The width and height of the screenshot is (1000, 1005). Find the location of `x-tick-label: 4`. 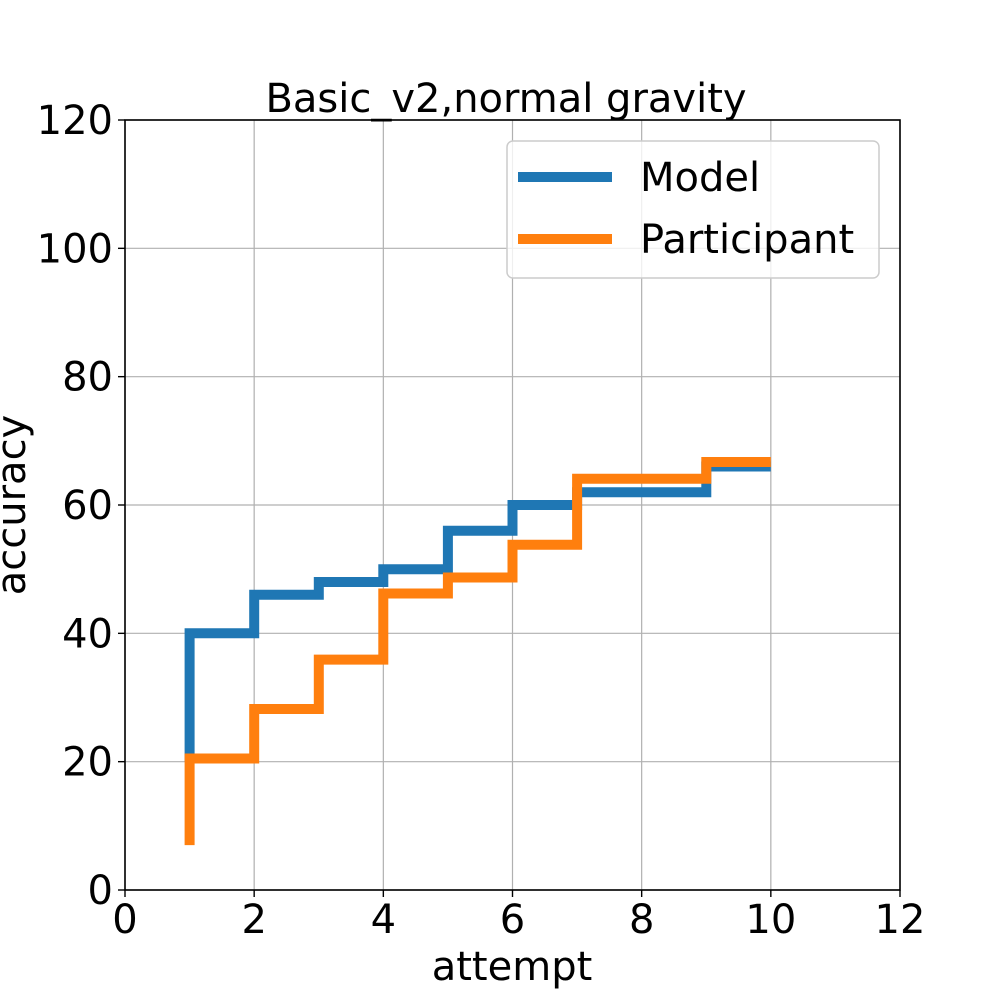

x-tick-label: 4 is located at coordinates (383, 920).